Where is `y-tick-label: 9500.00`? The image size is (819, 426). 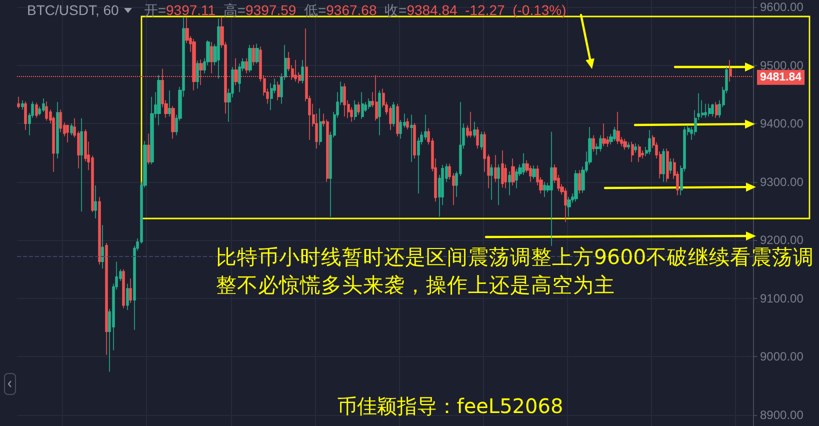 y-tick-label: 9500.00 is located at coordinates (782, 65).